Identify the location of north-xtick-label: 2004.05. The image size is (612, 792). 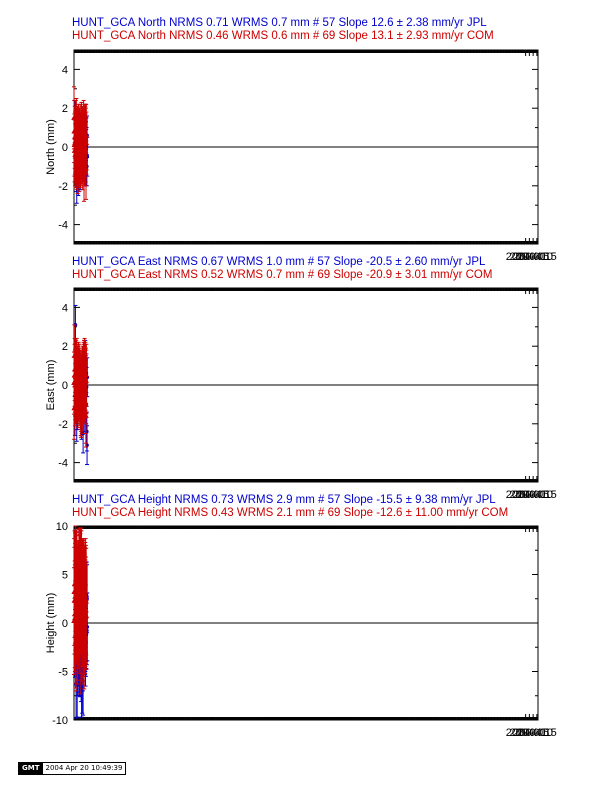
(529, 257).